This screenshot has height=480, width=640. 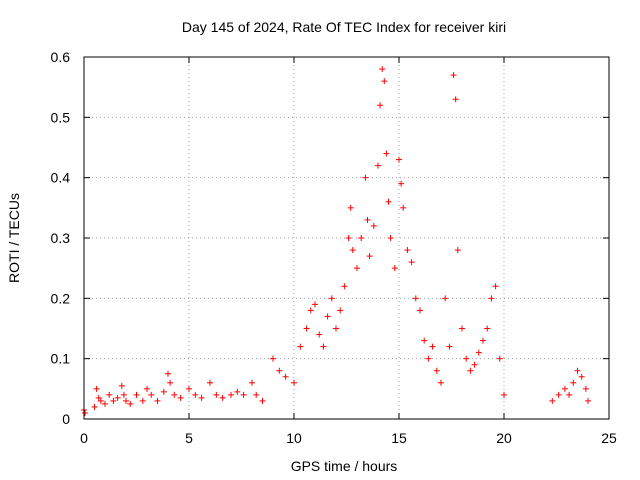 What do you see at coordinates (61, 238) in the screenshot?
I see `y-tick-label: 0.3` at bounding box center [61, 238].